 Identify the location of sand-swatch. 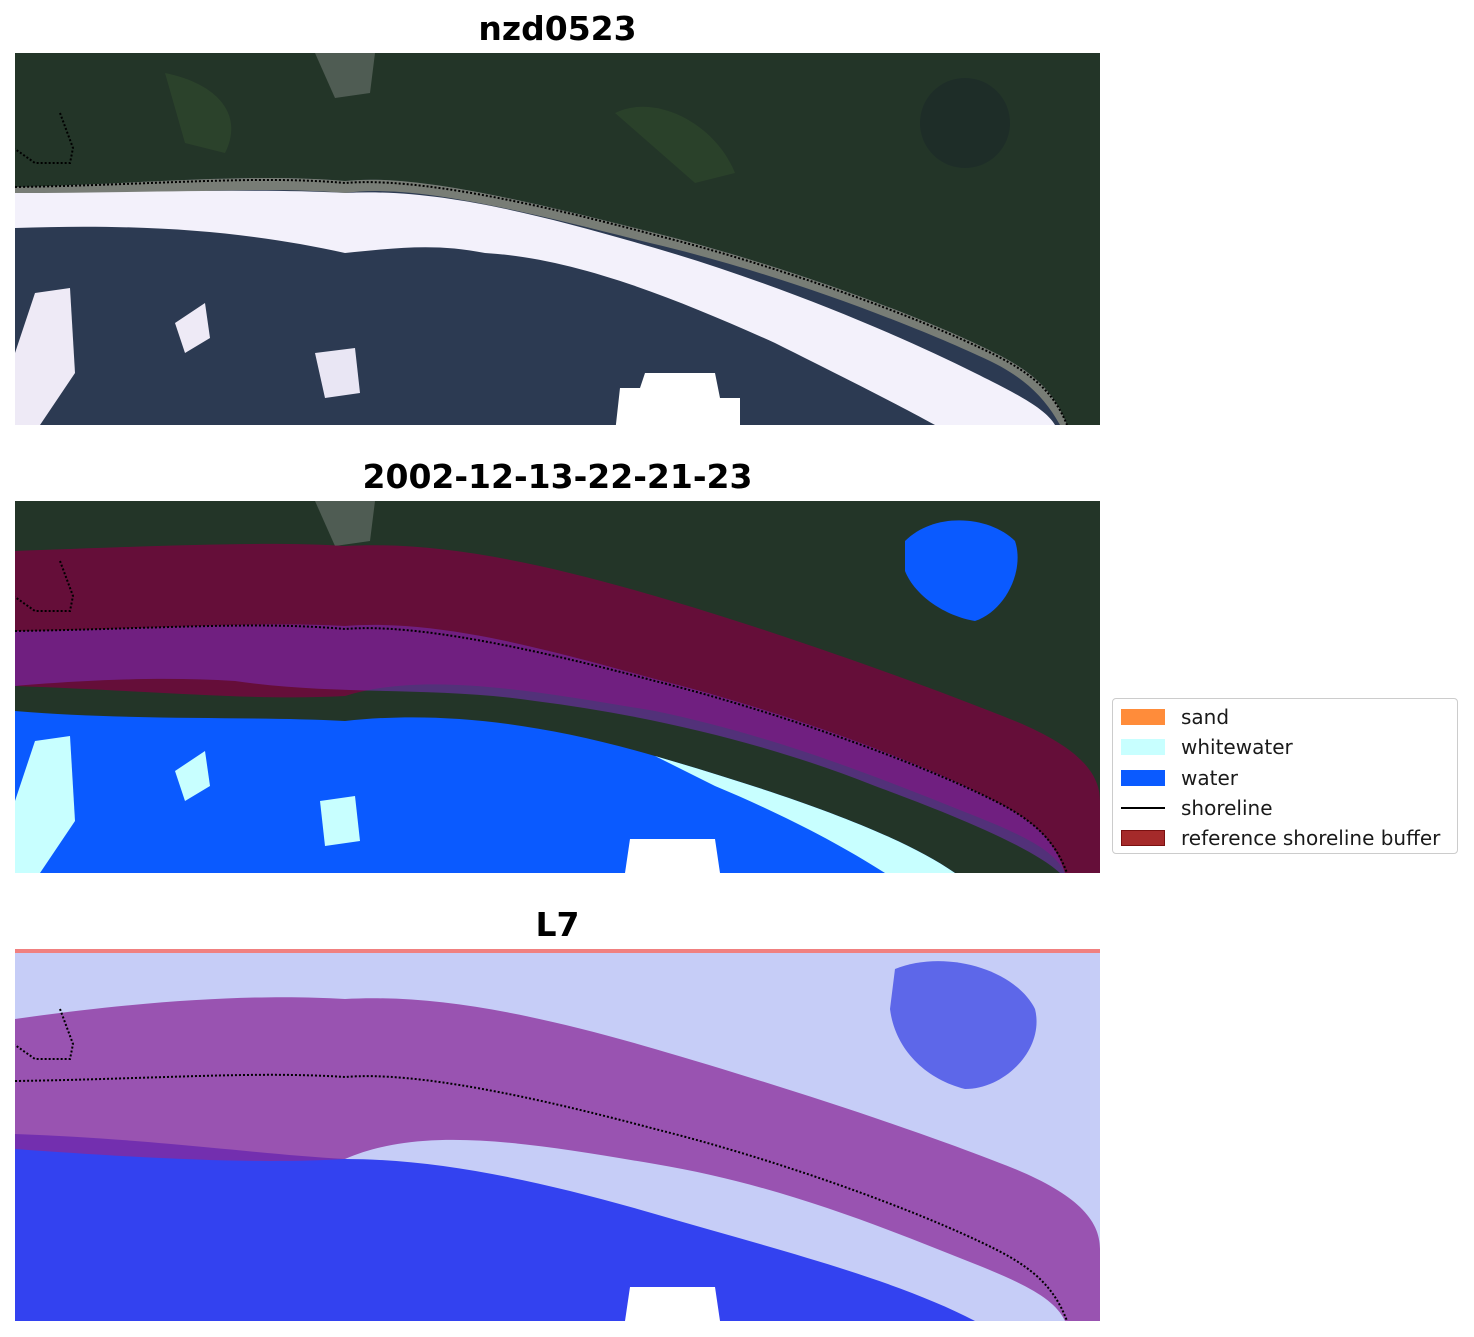
(1143, 717).